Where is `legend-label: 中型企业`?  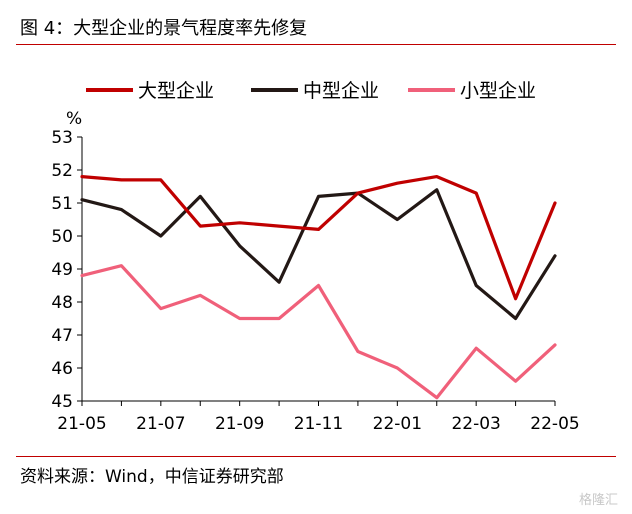 legend-label: 中型企业 is located at coordinates (341, 91).